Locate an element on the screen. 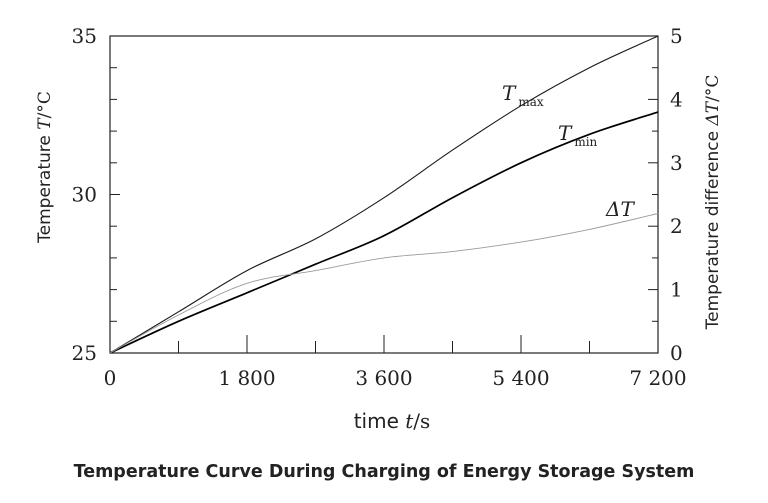 The image size is (768, 503). y-right-tick-label: 2 is located at coordinates (676, 226).